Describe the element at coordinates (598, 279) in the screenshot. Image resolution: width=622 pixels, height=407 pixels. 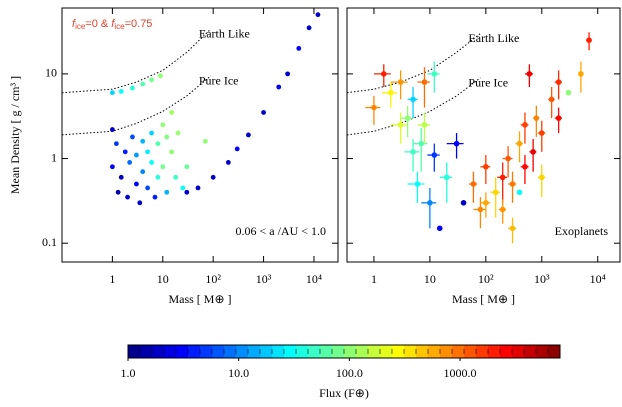
I see `x-tick-label: 10⁴` at that location.